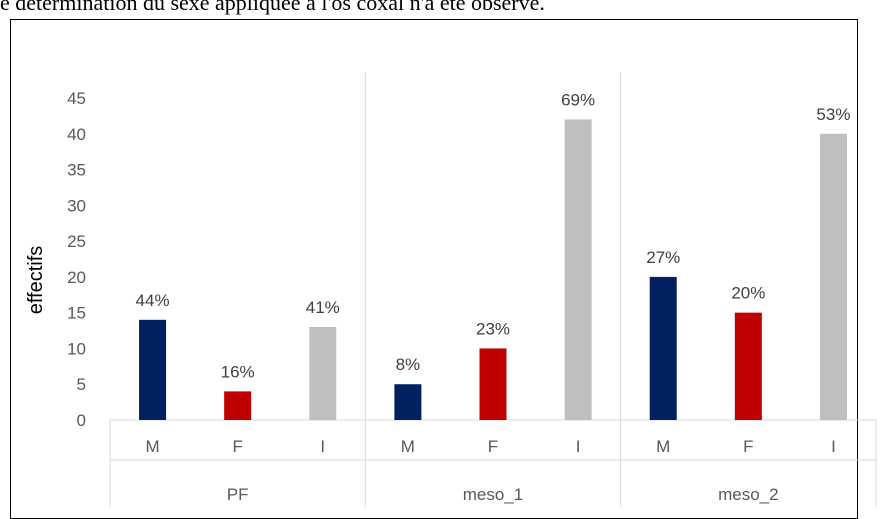 The height and width of the screenshot is (519, 880). What do you see at coordinates (238, 494) in the screenshot?
I see `x-group-label: PF` at bounding box center [238, 494].